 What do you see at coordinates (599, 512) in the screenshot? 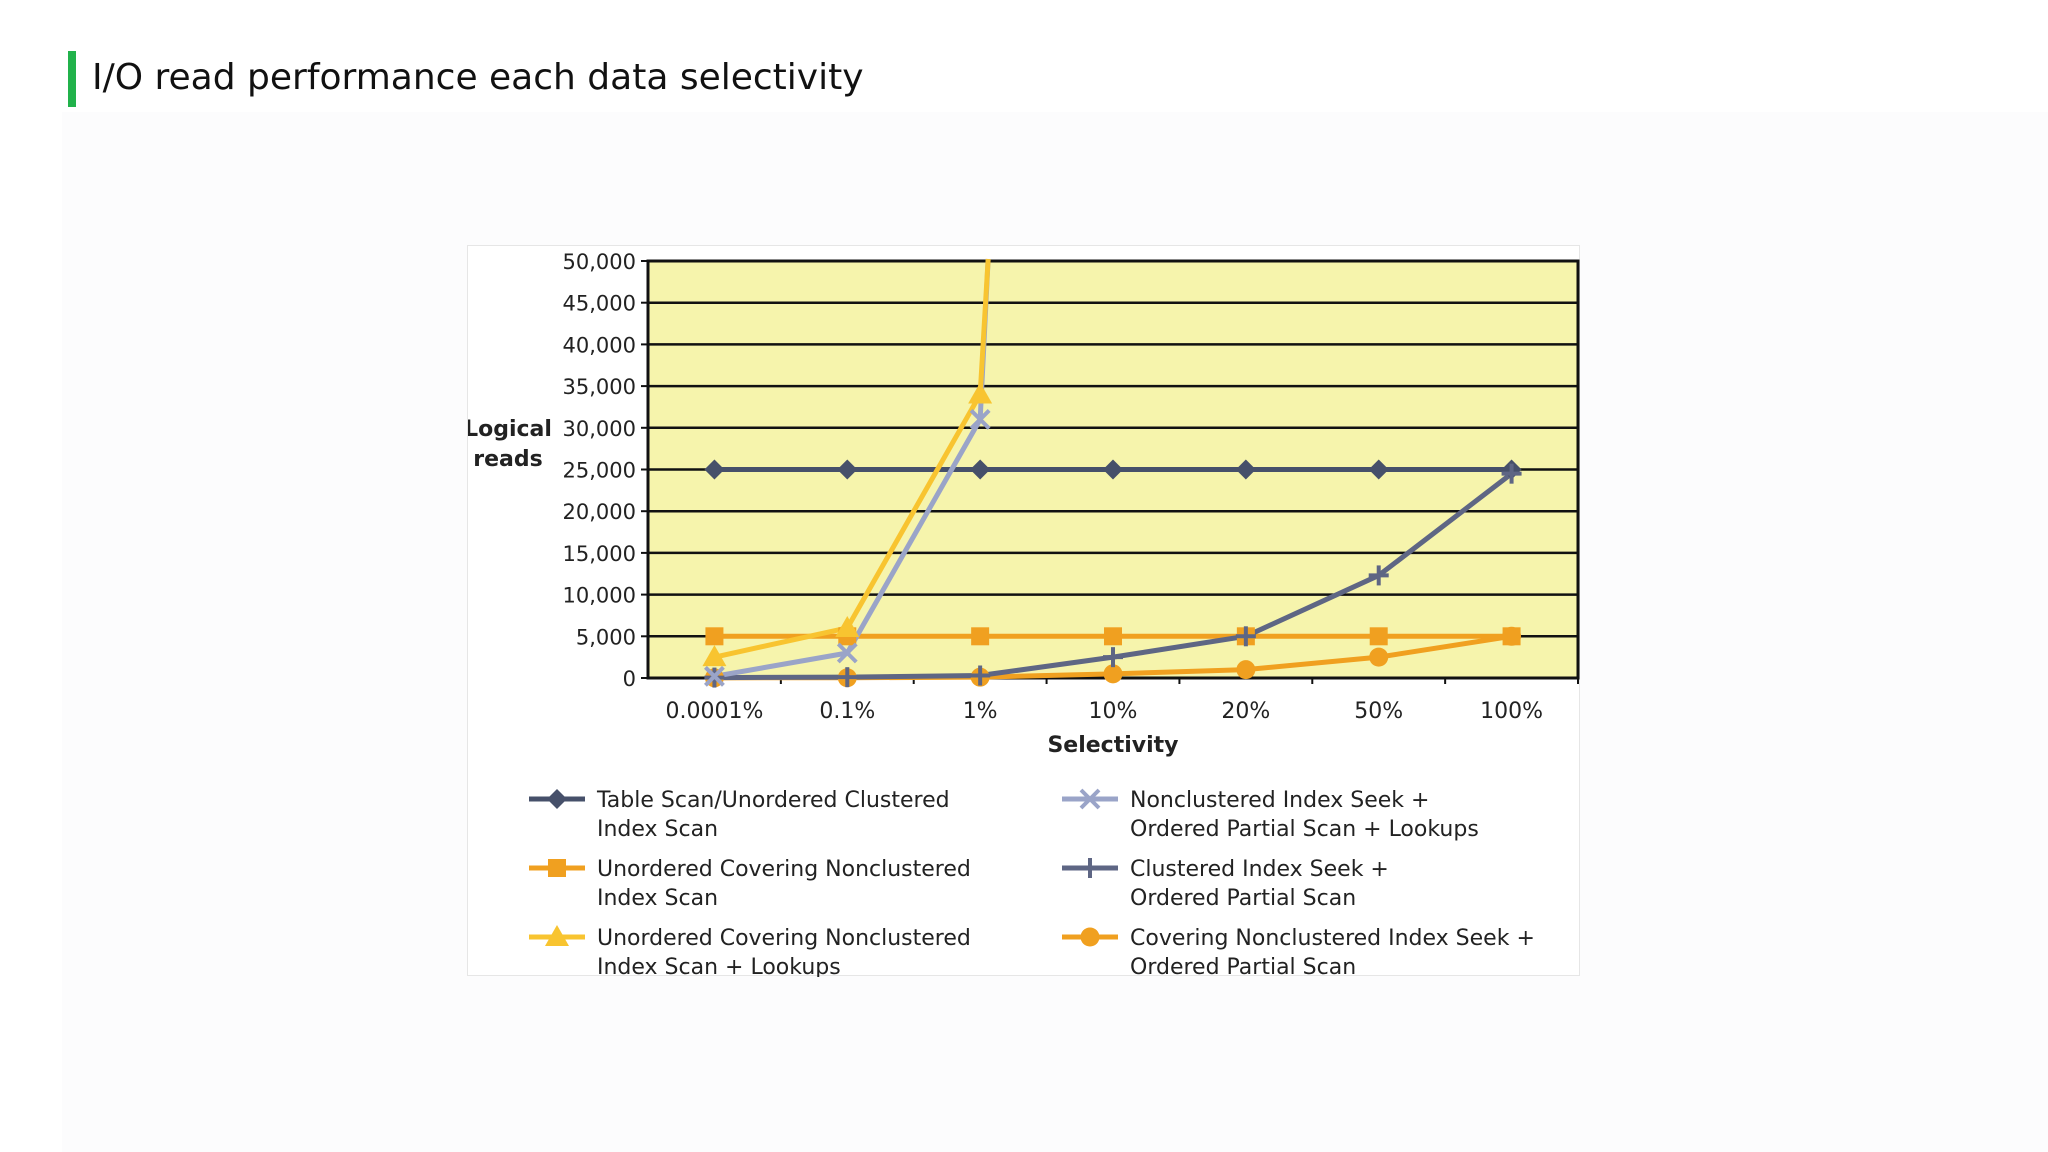
I see `y-tick-label: 20,000` at bounding box center [599, 512].